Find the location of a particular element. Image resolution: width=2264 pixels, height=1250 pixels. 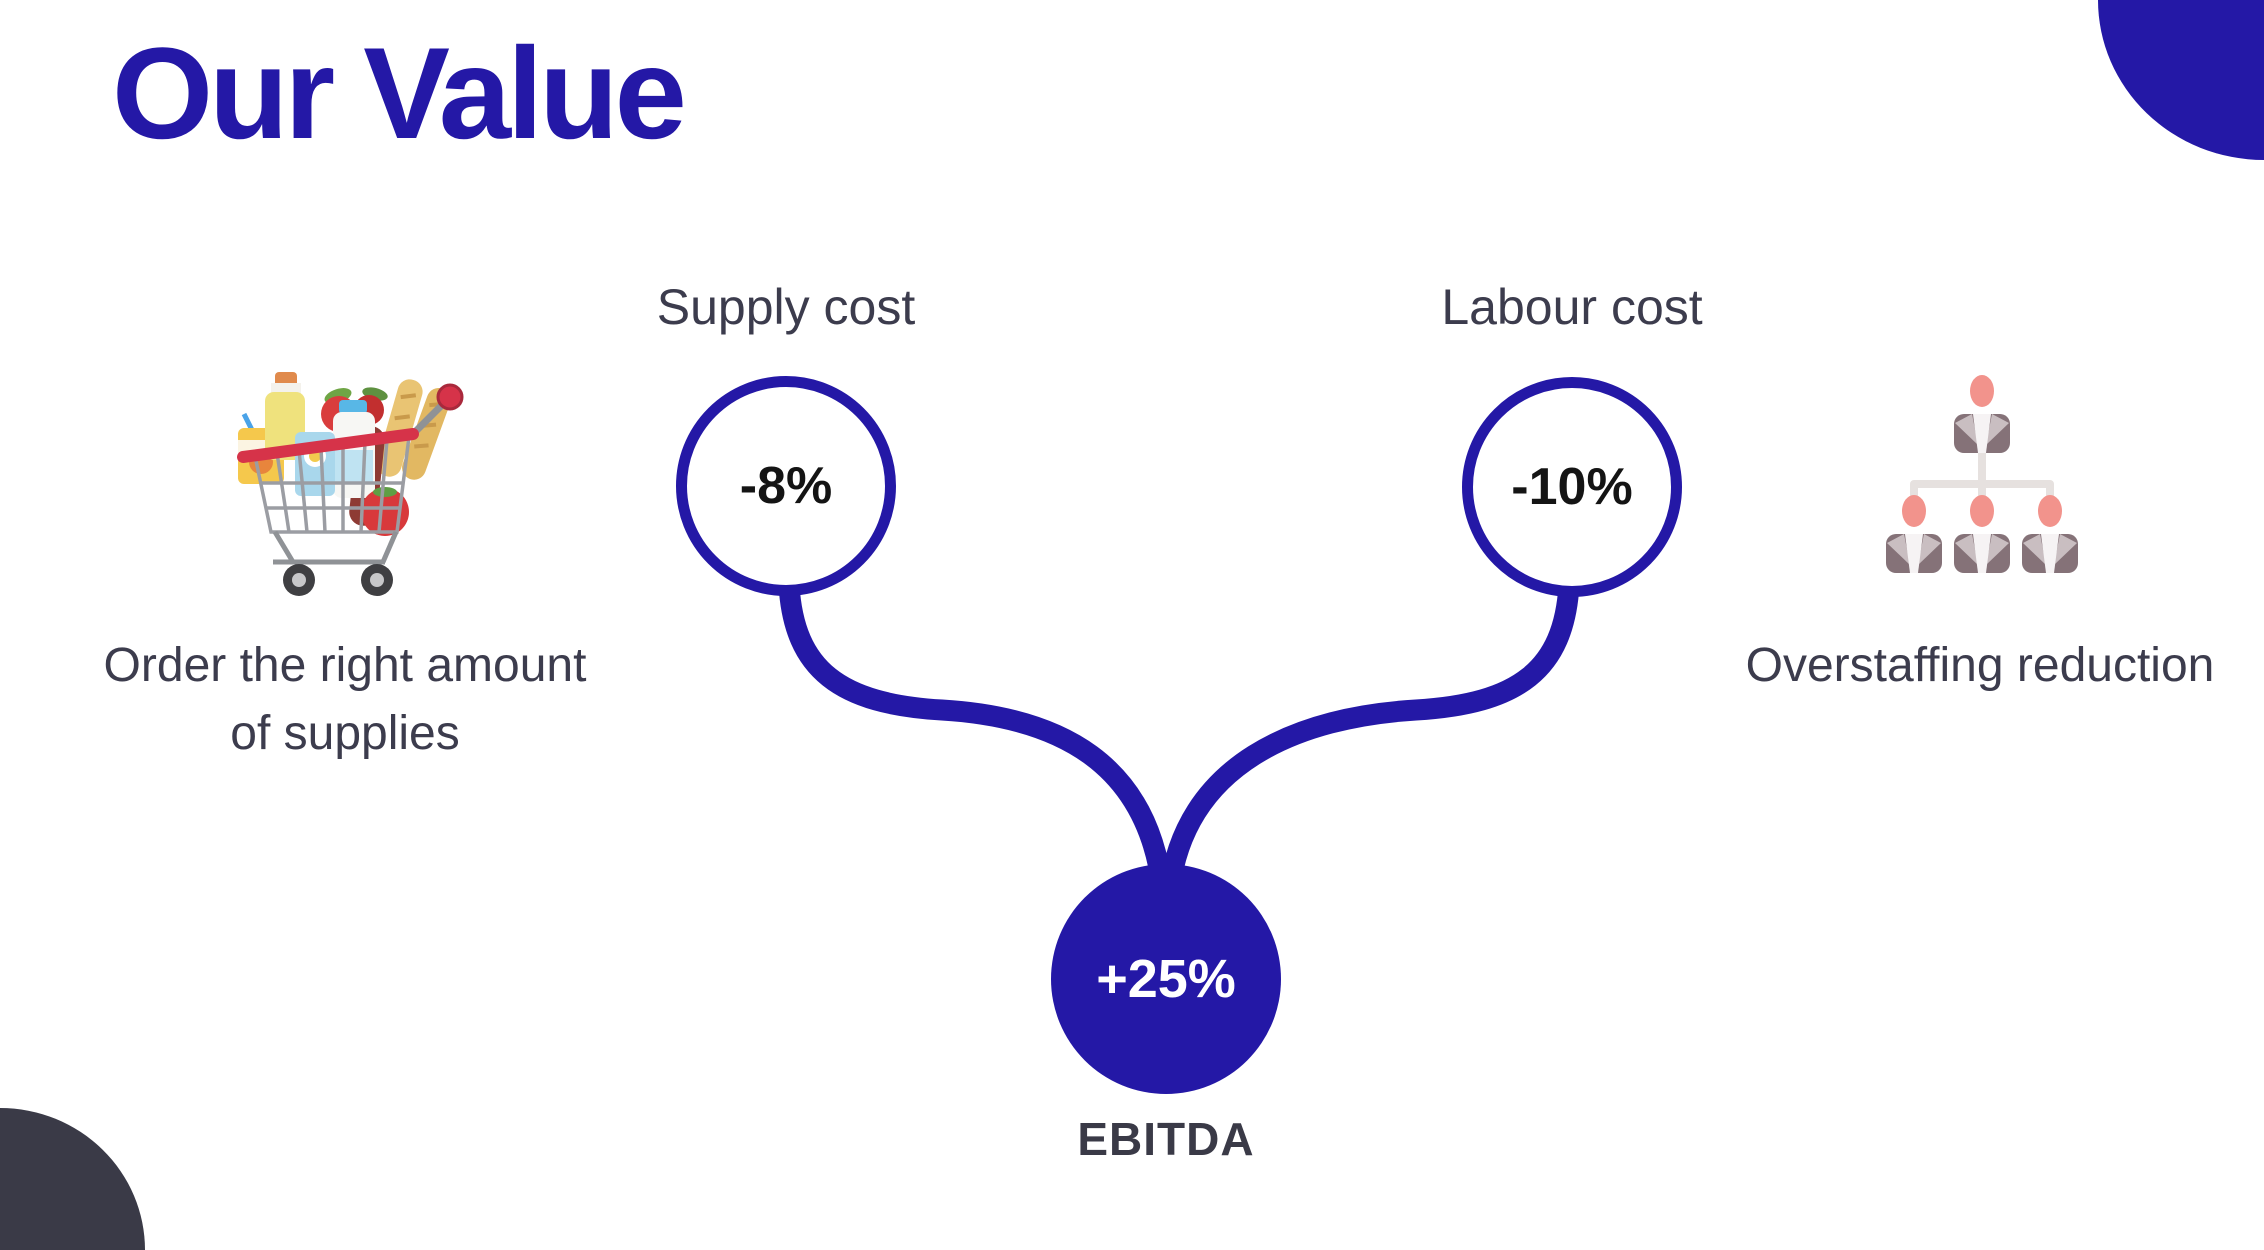

left-feature-caption: Order the right amount of supplies is located at coordinates (345, 700).